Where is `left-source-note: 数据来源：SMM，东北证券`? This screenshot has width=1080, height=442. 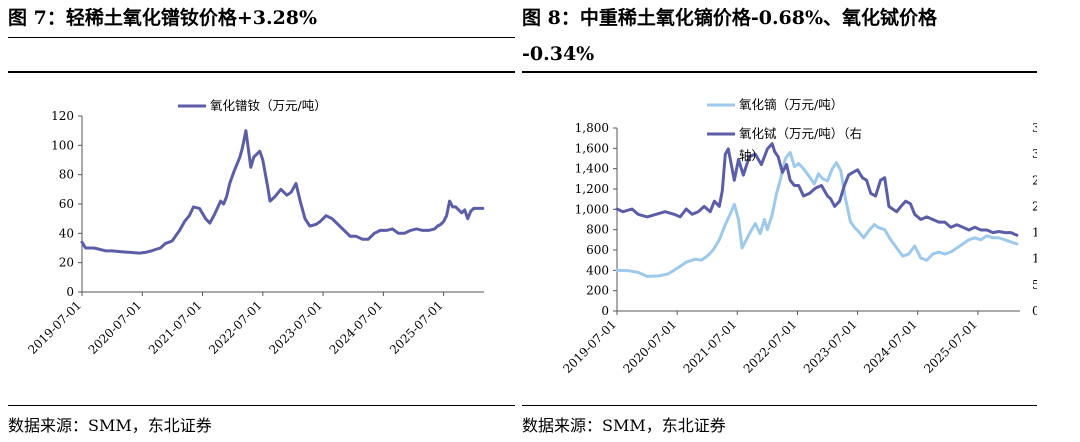 left-source-note: 数据来源：SMM，东北证券 is located at coordinates (110, 425).